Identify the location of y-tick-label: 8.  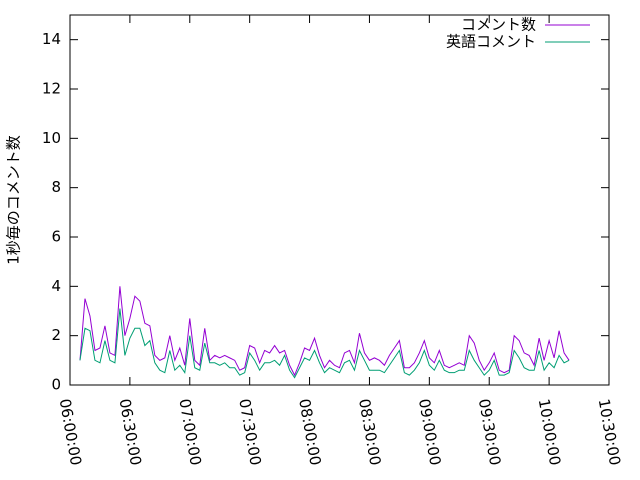
(56, 187).